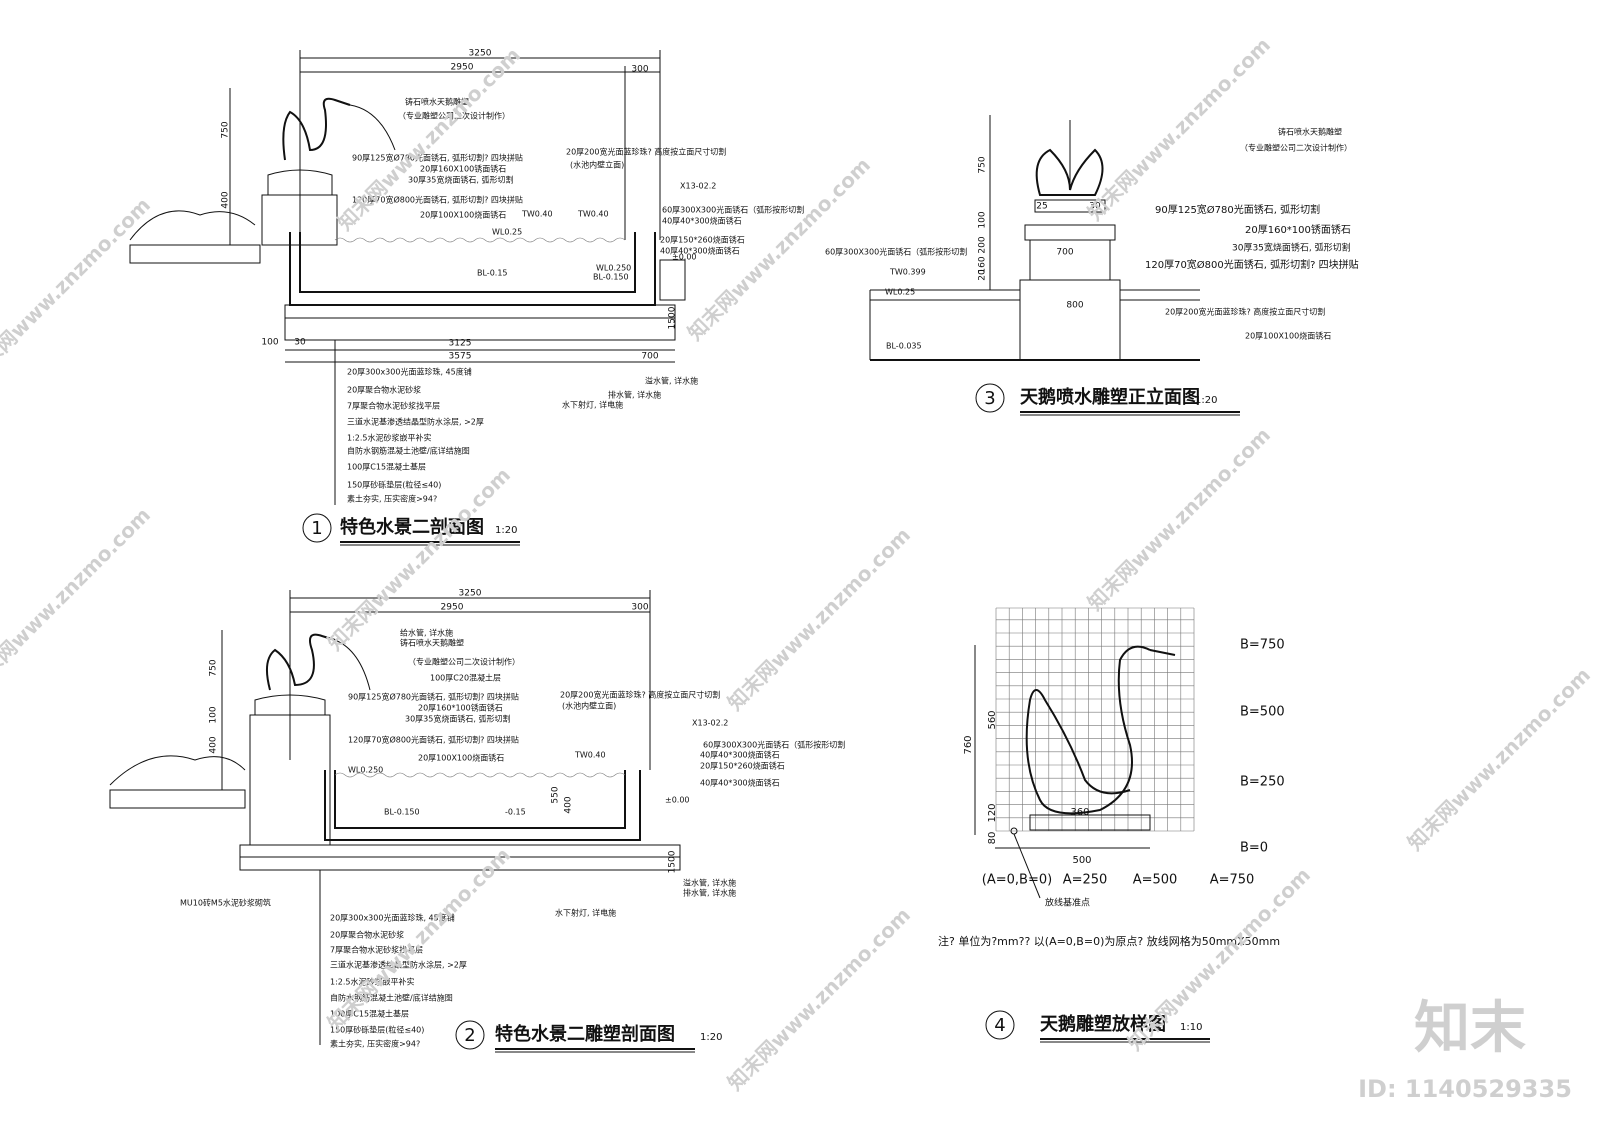 This screenshot has height=1131, width=1600. Describe the element at coordinates (465, 678) in the screenshot. I see `callout: 100厚C20混凝土层` at that location.